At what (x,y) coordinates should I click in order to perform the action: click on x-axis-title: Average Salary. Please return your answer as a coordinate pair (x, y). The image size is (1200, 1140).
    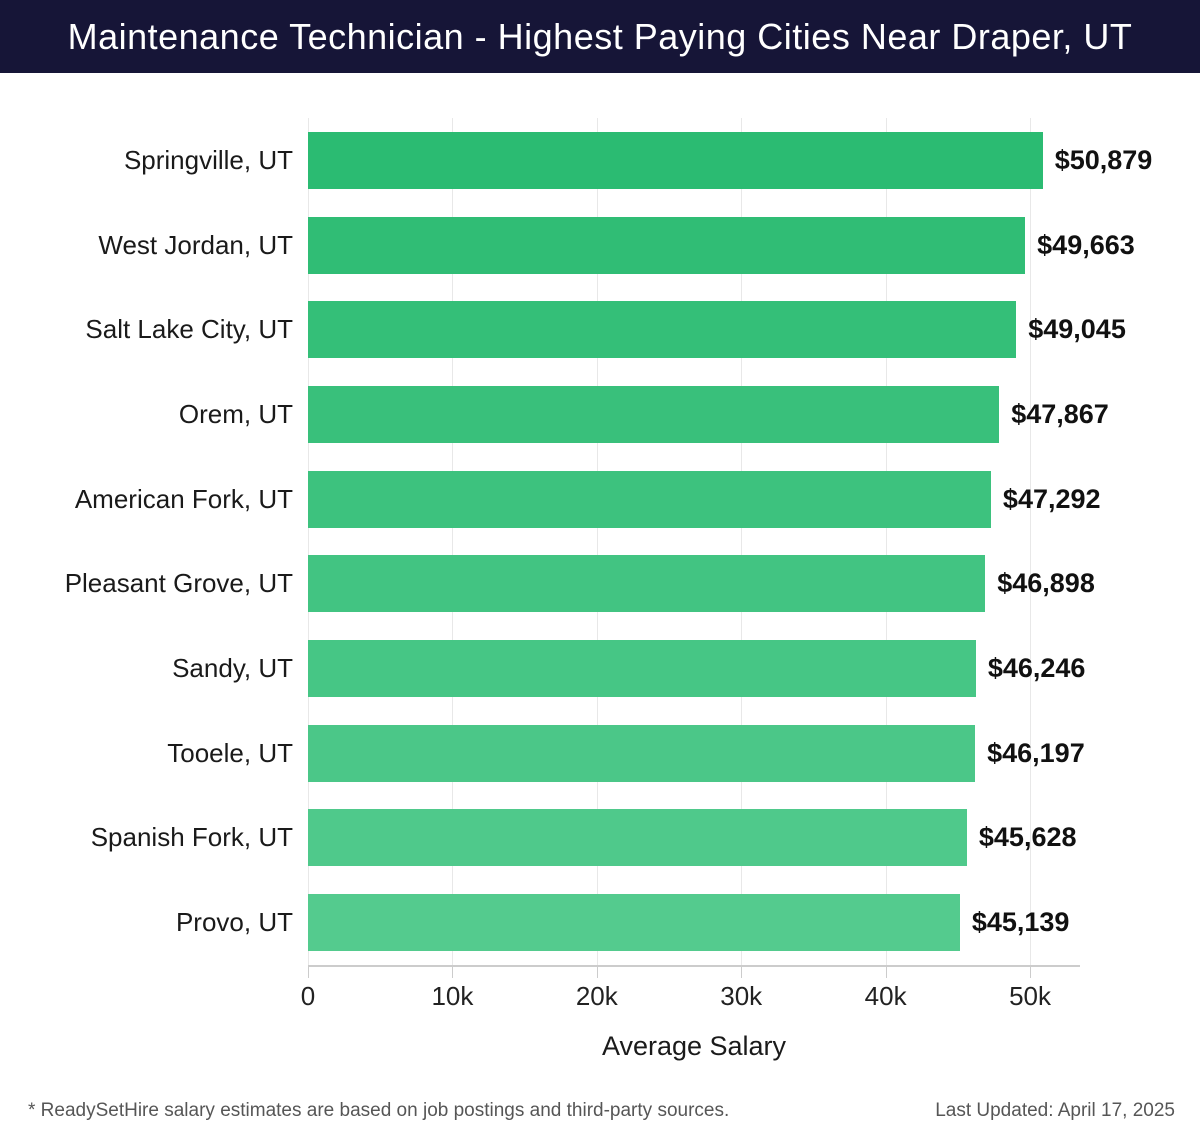
    Looking at the image, I should click on (694, 1046).